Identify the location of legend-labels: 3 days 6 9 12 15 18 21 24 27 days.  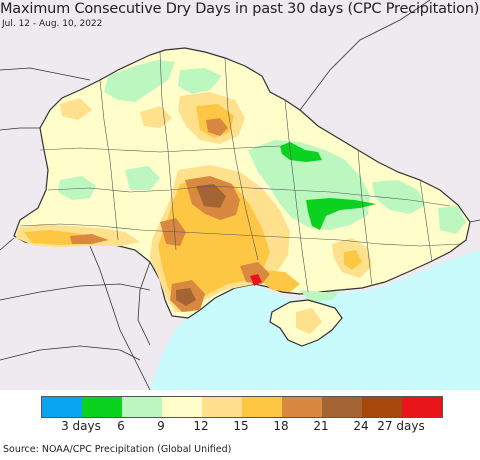
(240, 427).